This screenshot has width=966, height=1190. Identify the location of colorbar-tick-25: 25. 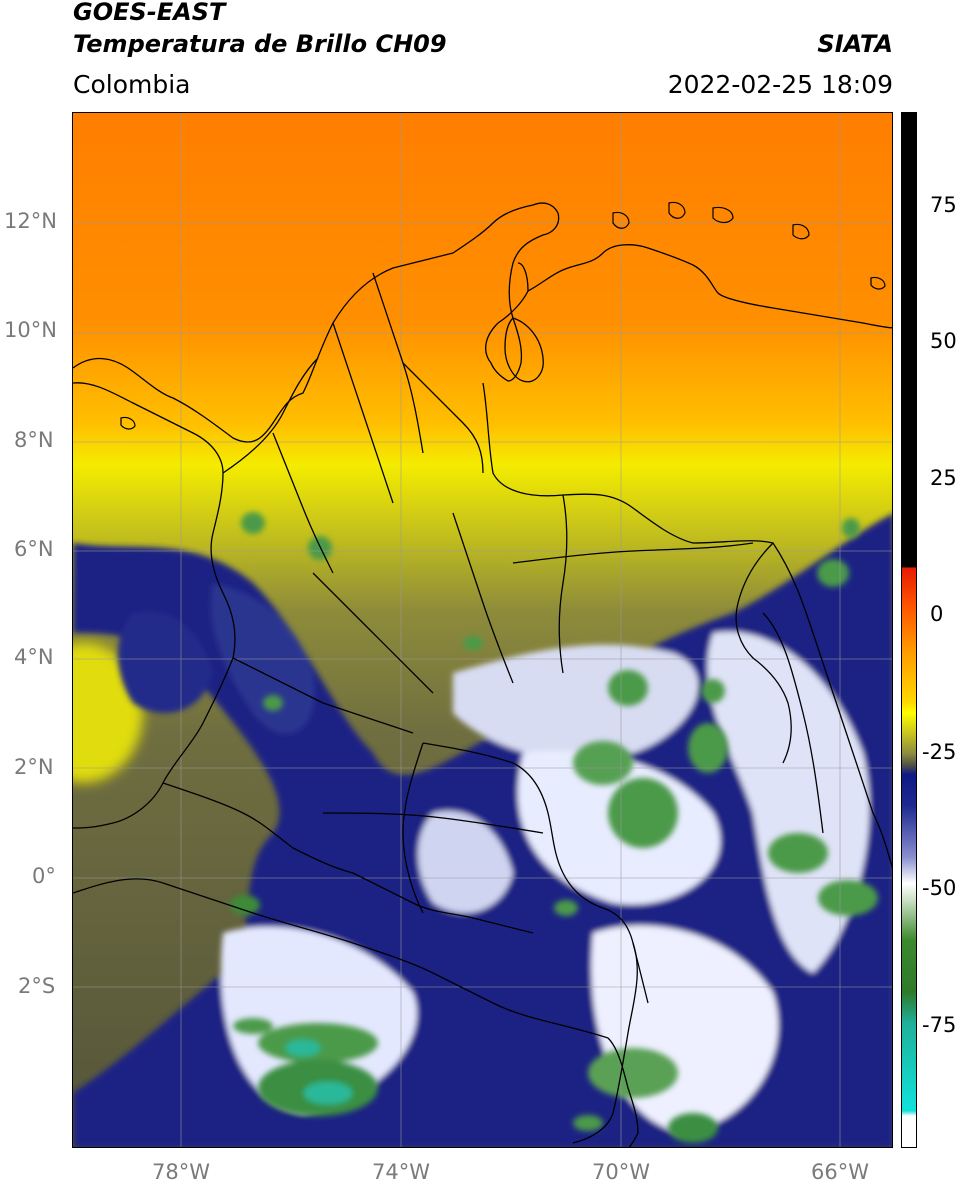
(943, 478).